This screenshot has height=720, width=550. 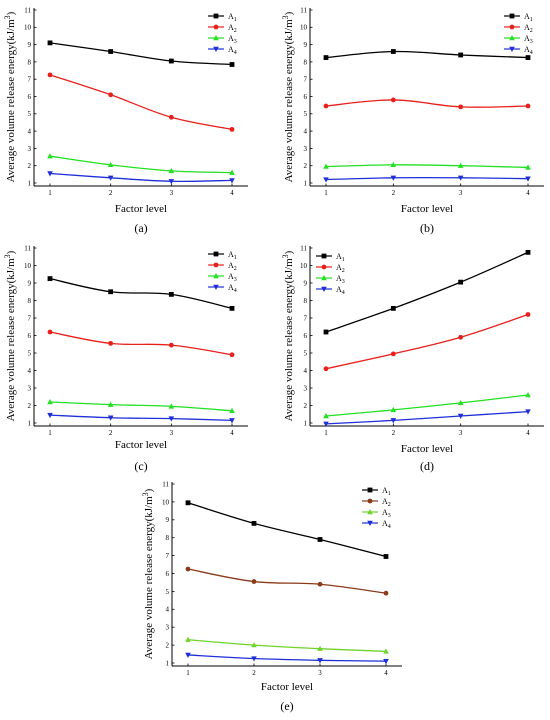 I want to click on panel-label: (e), so click(x=286, y=706).